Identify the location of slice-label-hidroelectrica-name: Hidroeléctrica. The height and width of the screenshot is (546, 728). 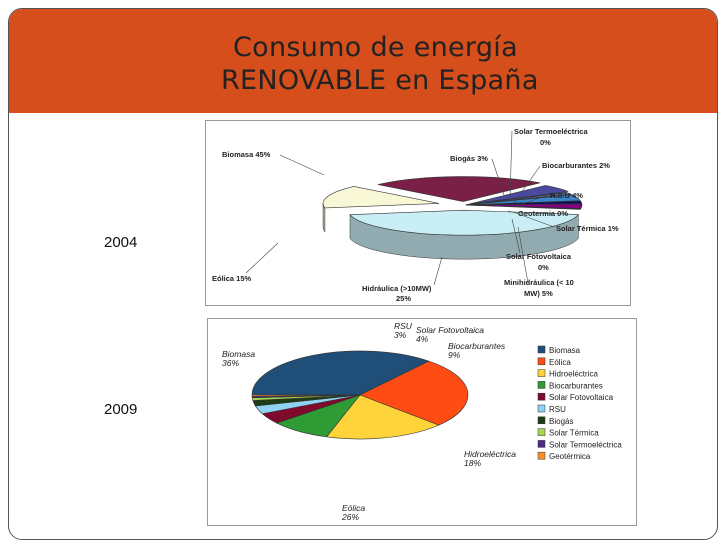
(490, 454).